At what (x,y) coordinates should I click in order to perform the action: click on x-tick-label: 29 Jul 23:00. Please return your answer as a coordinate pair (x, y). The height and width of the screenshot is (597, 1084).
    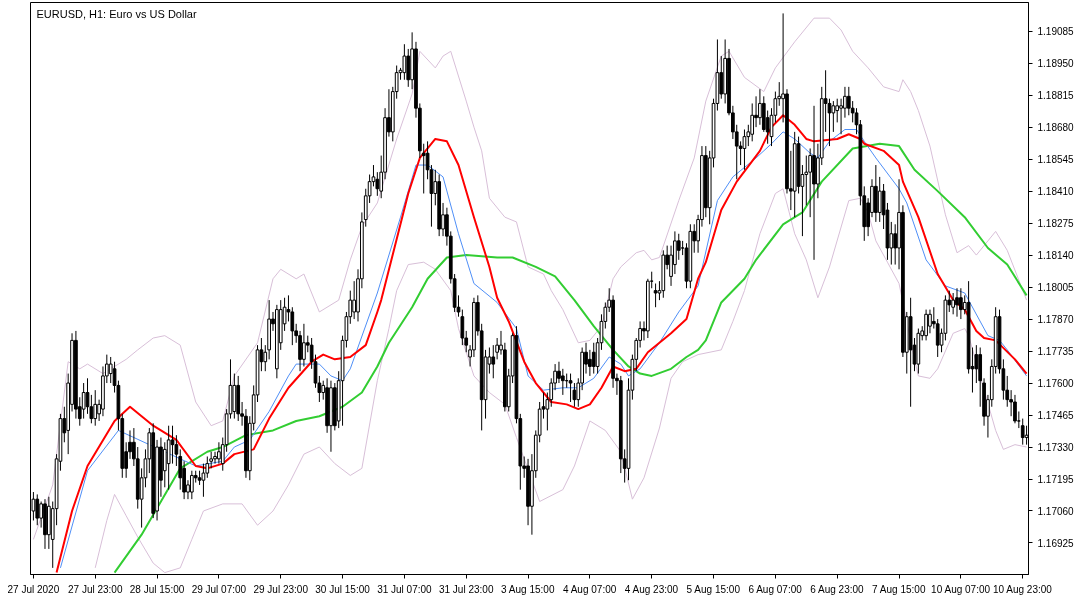
    Looking at the image, I should click on (281, 589).